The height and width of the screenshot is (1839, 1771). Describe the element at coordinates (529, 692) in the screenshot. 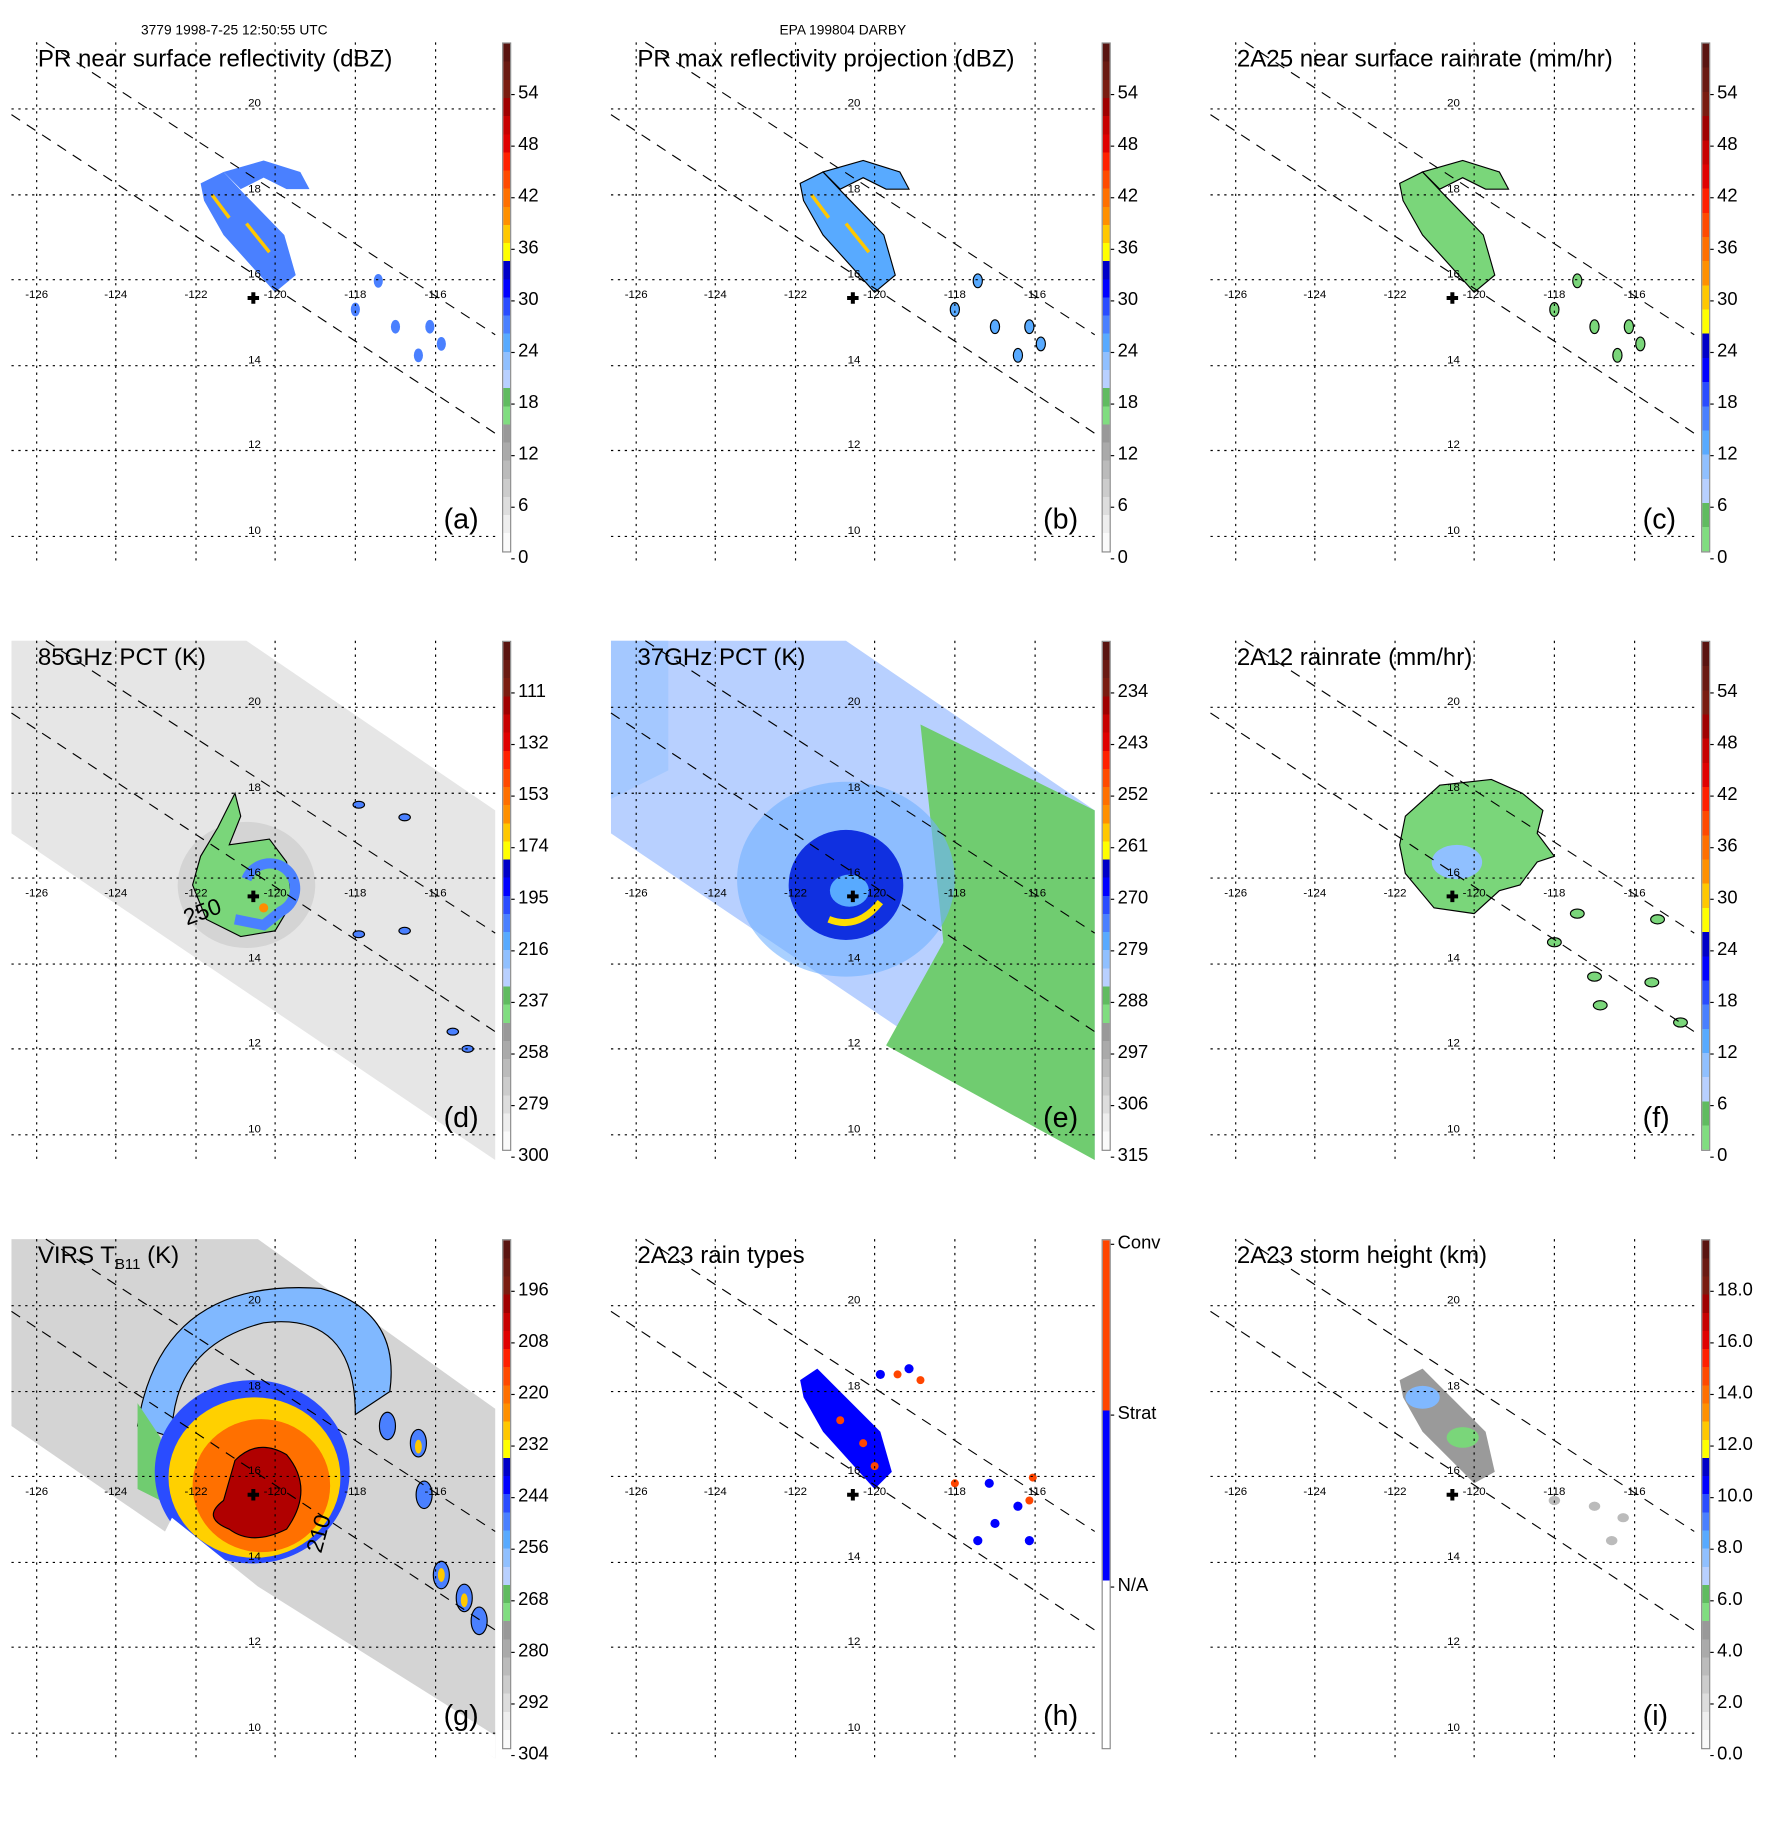

I see `colorbar-tick-label: 111` at that location.